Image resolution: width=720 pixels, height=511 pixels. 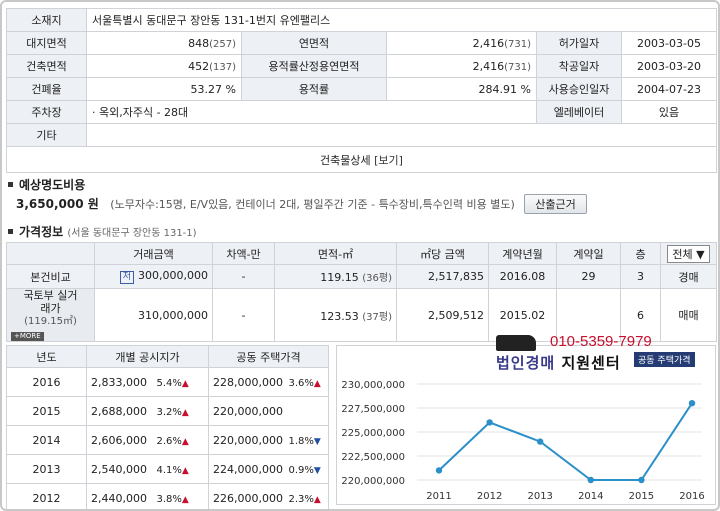 What do you see at coordinates (669, 66) in the screenshot?
I see `start-date-value: 2003-03-20` at bounding box center [669, 66].